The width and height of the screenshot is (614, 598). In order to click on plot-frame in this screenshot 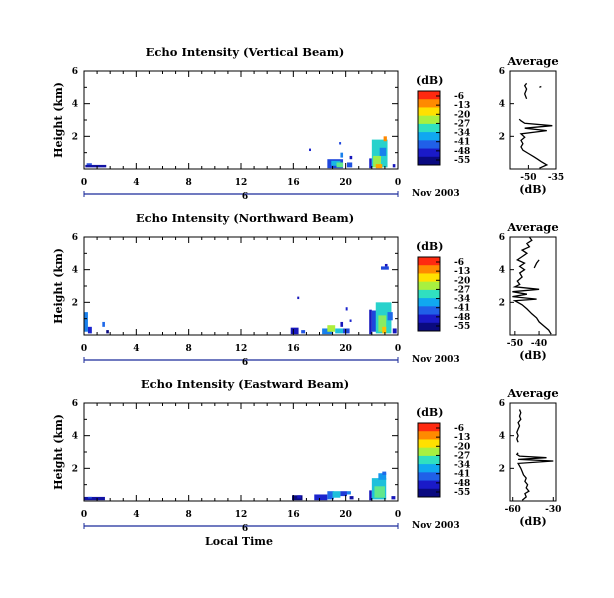, I will do `click(241, 452)`.